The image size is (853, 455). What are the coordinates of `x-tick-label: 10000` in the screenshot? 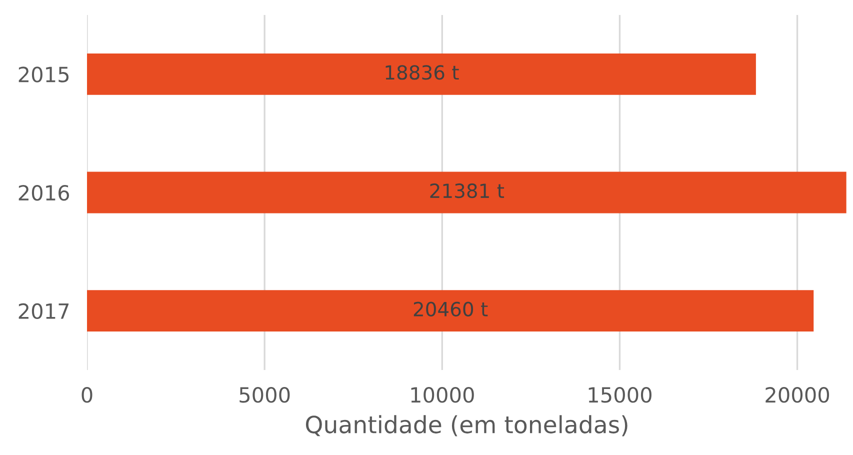 It's located at (442, 395).